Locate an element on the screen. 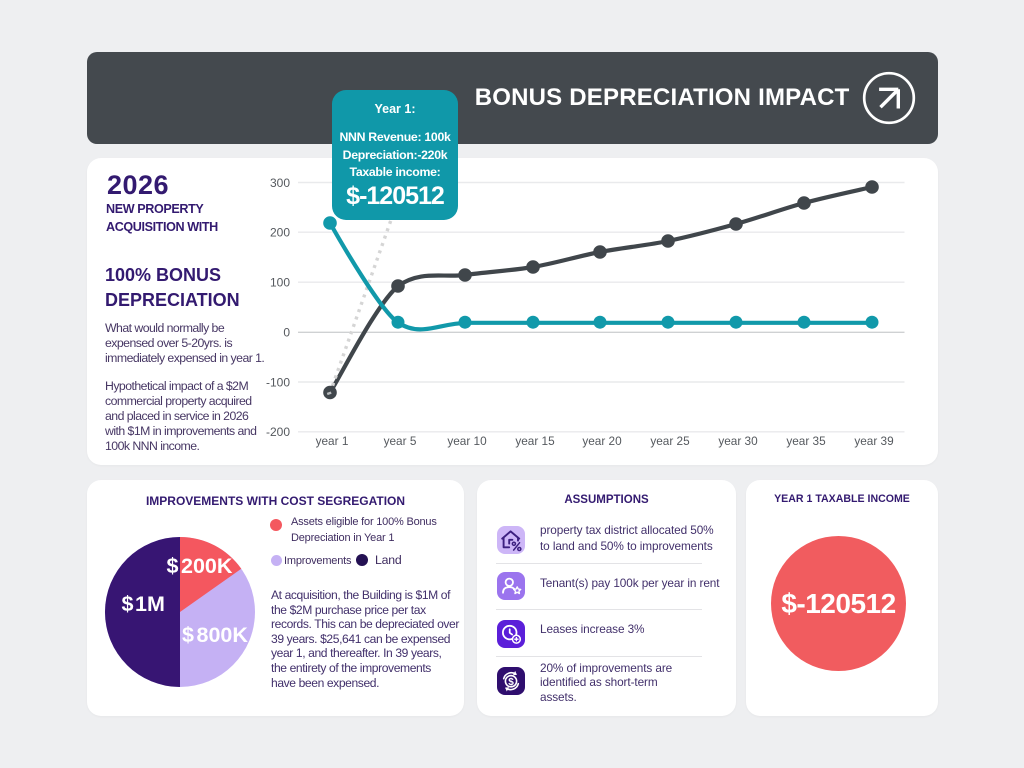 The height and width of the screenshot is (768, 1024). svg-text: -200 is located at coordinates (278, 432).